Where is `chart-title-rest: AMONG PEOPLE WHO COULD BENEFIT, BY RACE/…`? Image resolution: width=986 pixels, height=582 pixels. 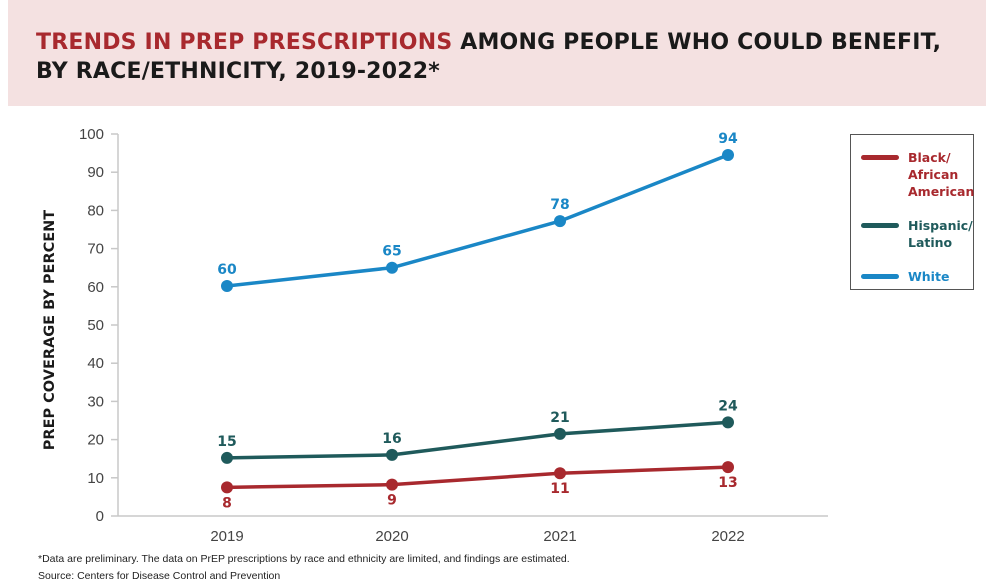
chart-title-rest: AMONG PEOPLE WHO COULD BENEFIT, BY RACE/… is located at coordinates (489, 57).